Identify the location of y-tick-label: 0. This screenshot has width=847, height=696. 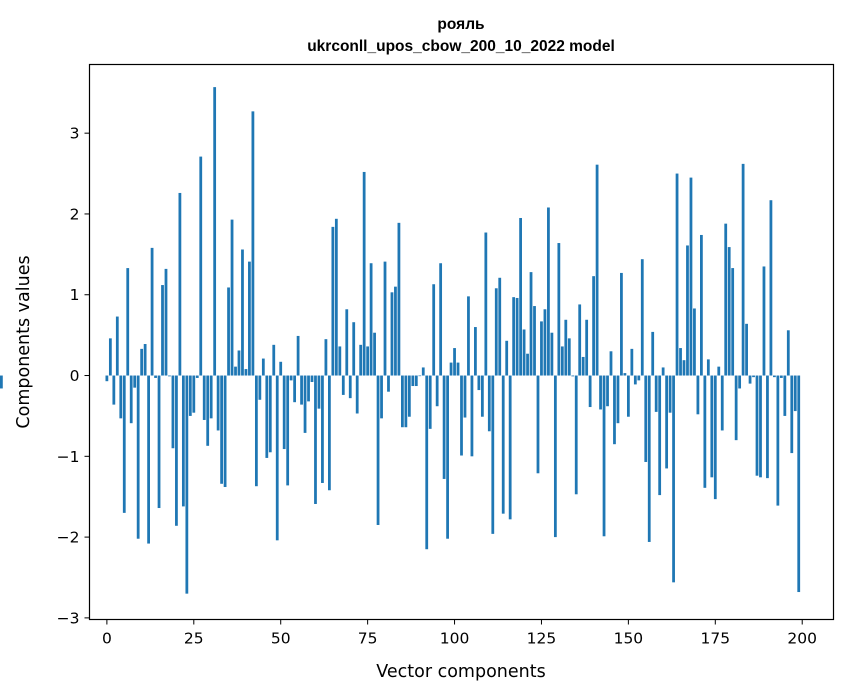
(75, 376).